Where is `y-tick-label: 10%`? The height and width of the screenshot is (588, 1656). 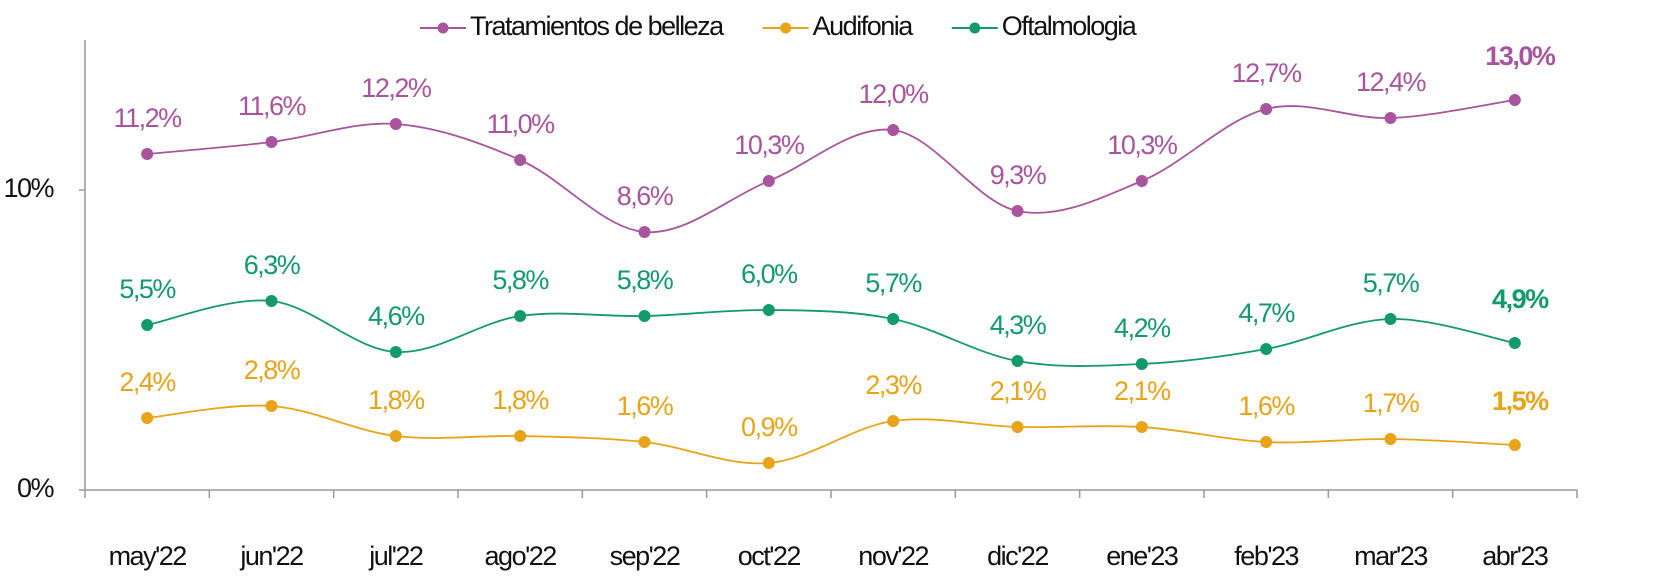
y-tick-label: 10% is located at coordinates (28, 188).